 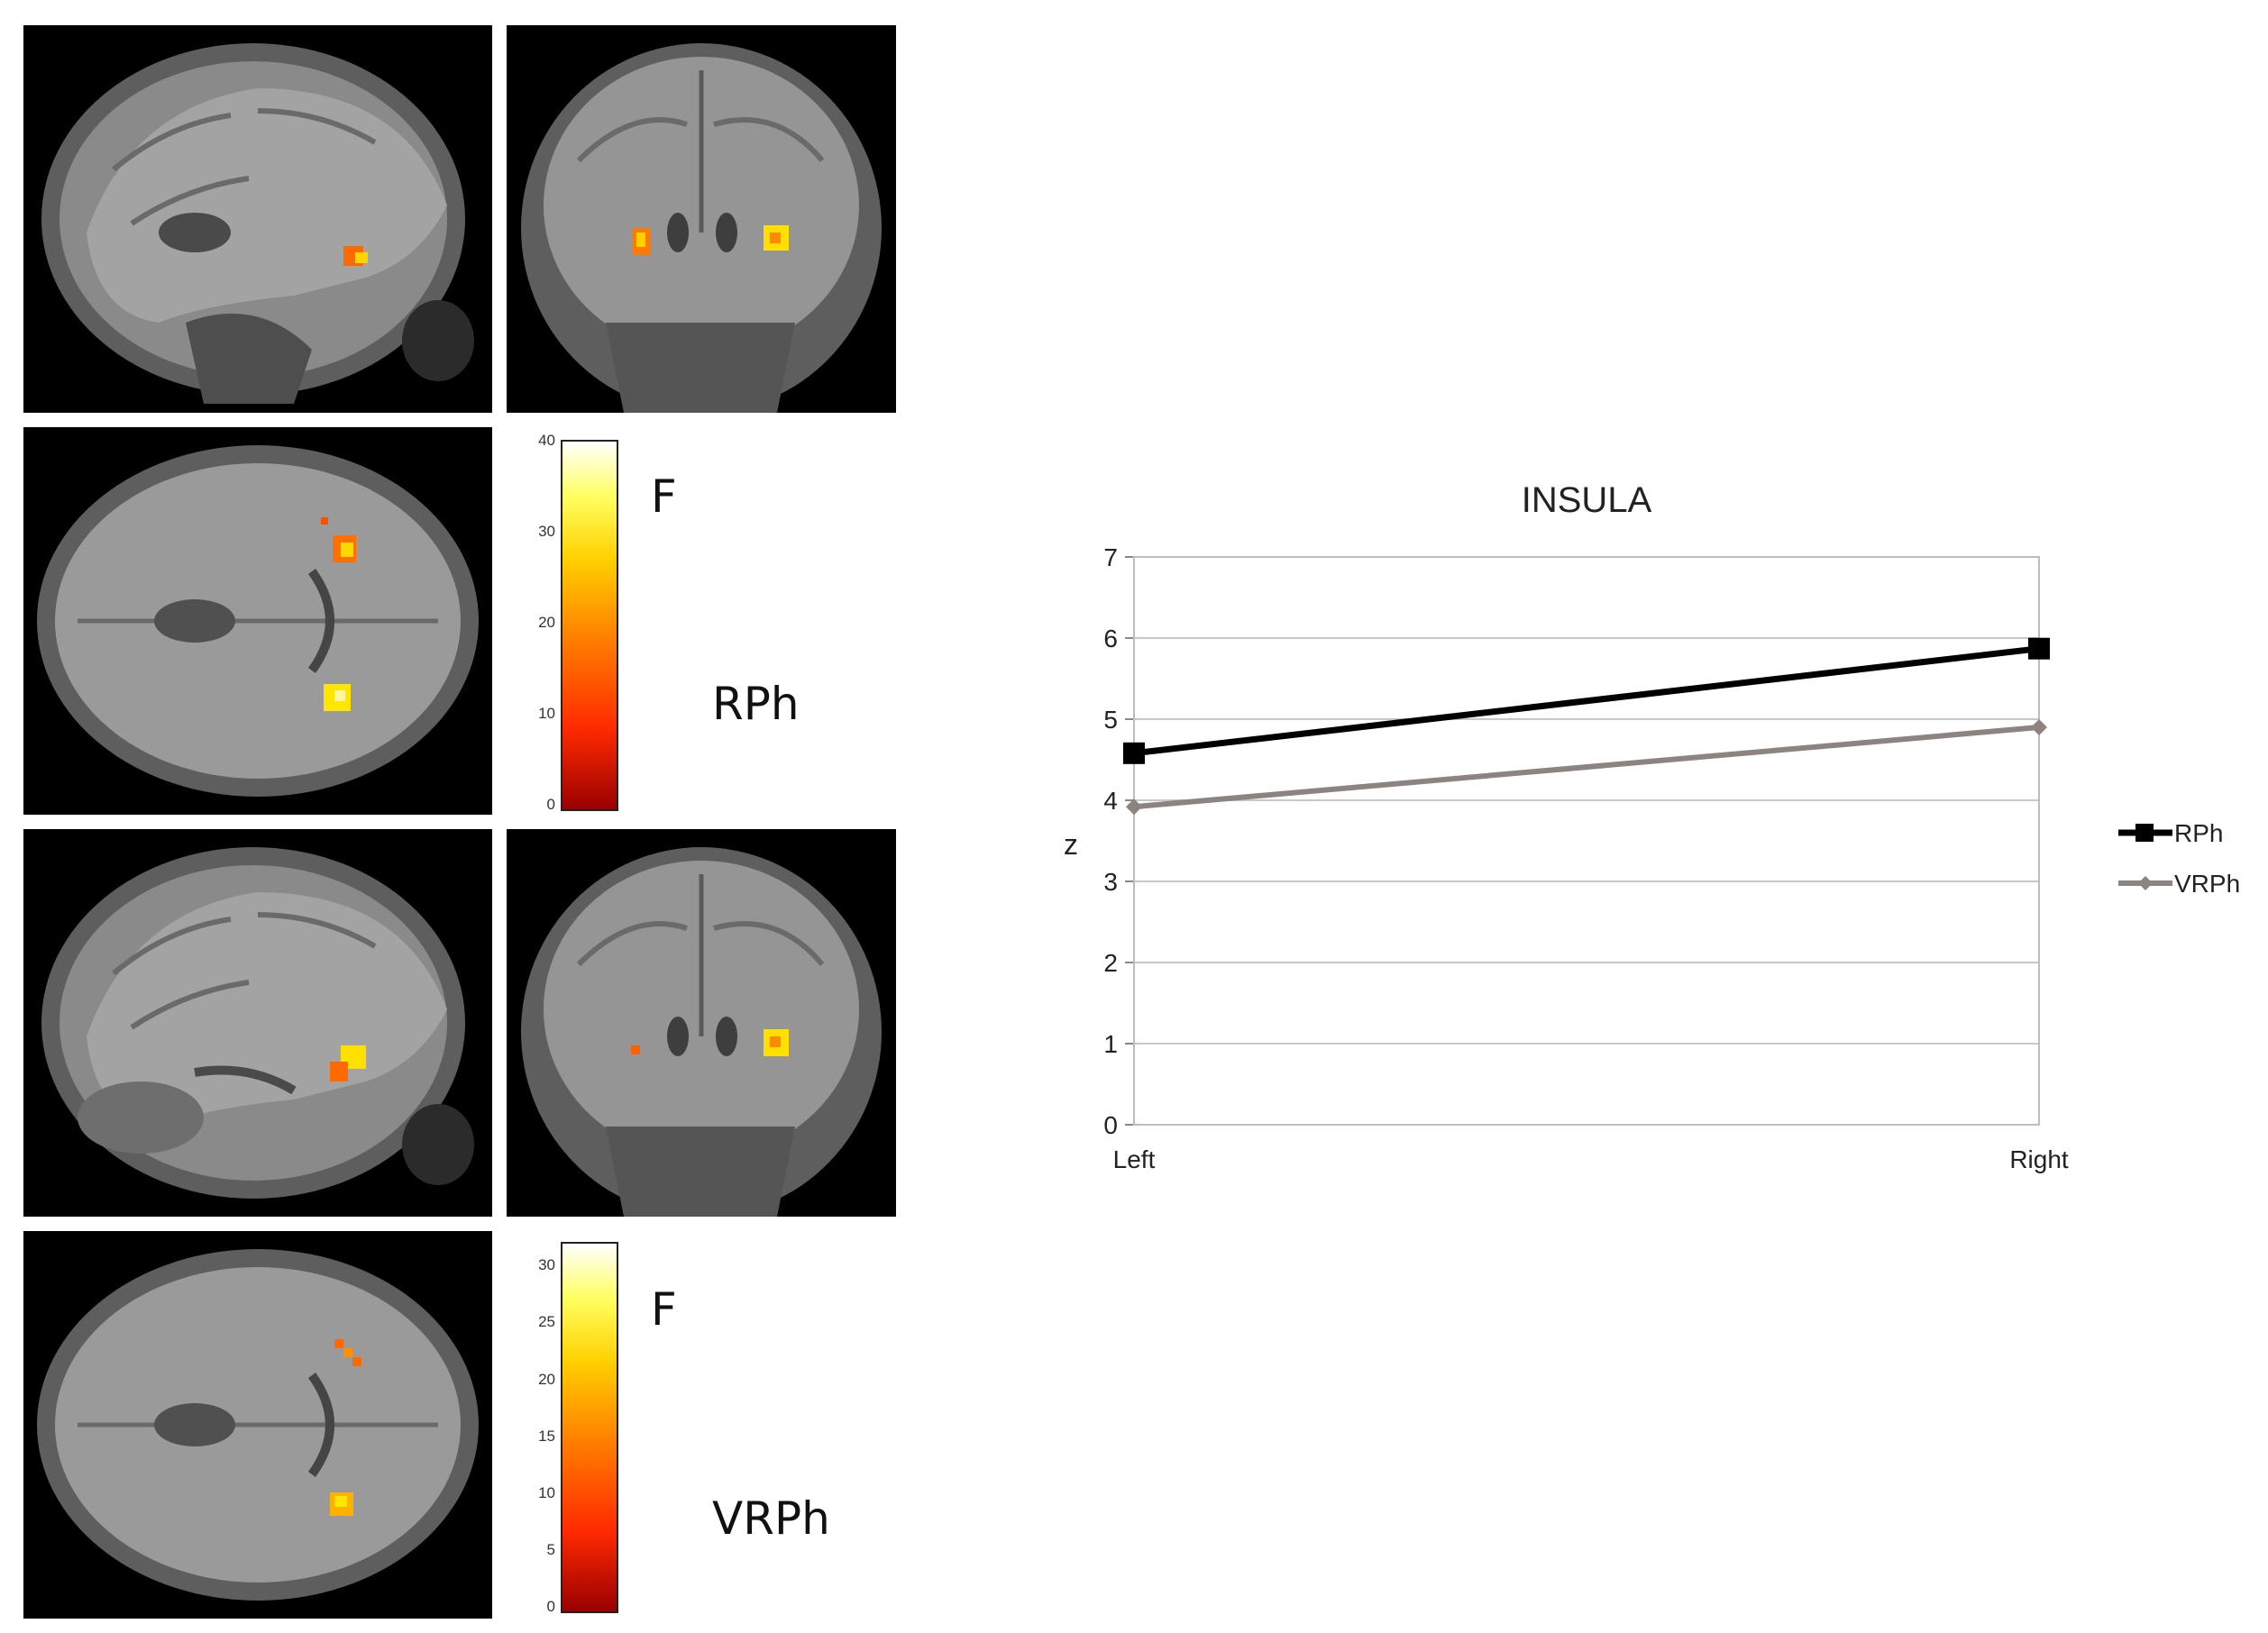 I want to click on legend-label-rph: RPh, so click(x=2199, y=833).